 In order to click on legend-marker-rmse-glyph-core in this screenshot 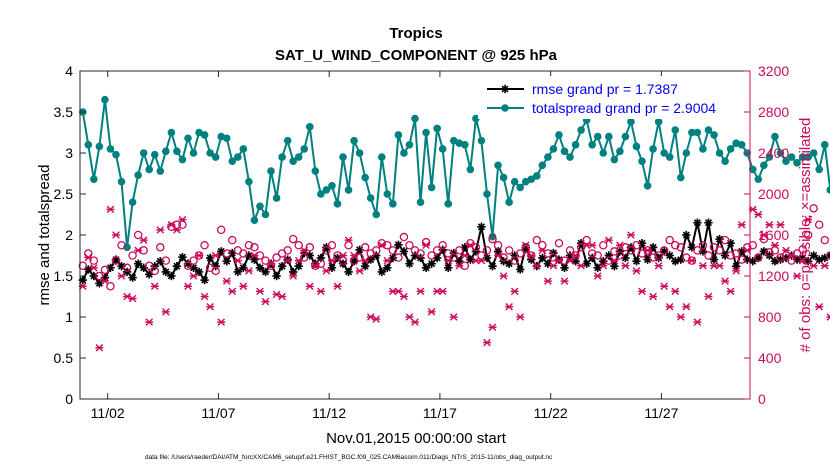, I will do `click(505, 89)`.